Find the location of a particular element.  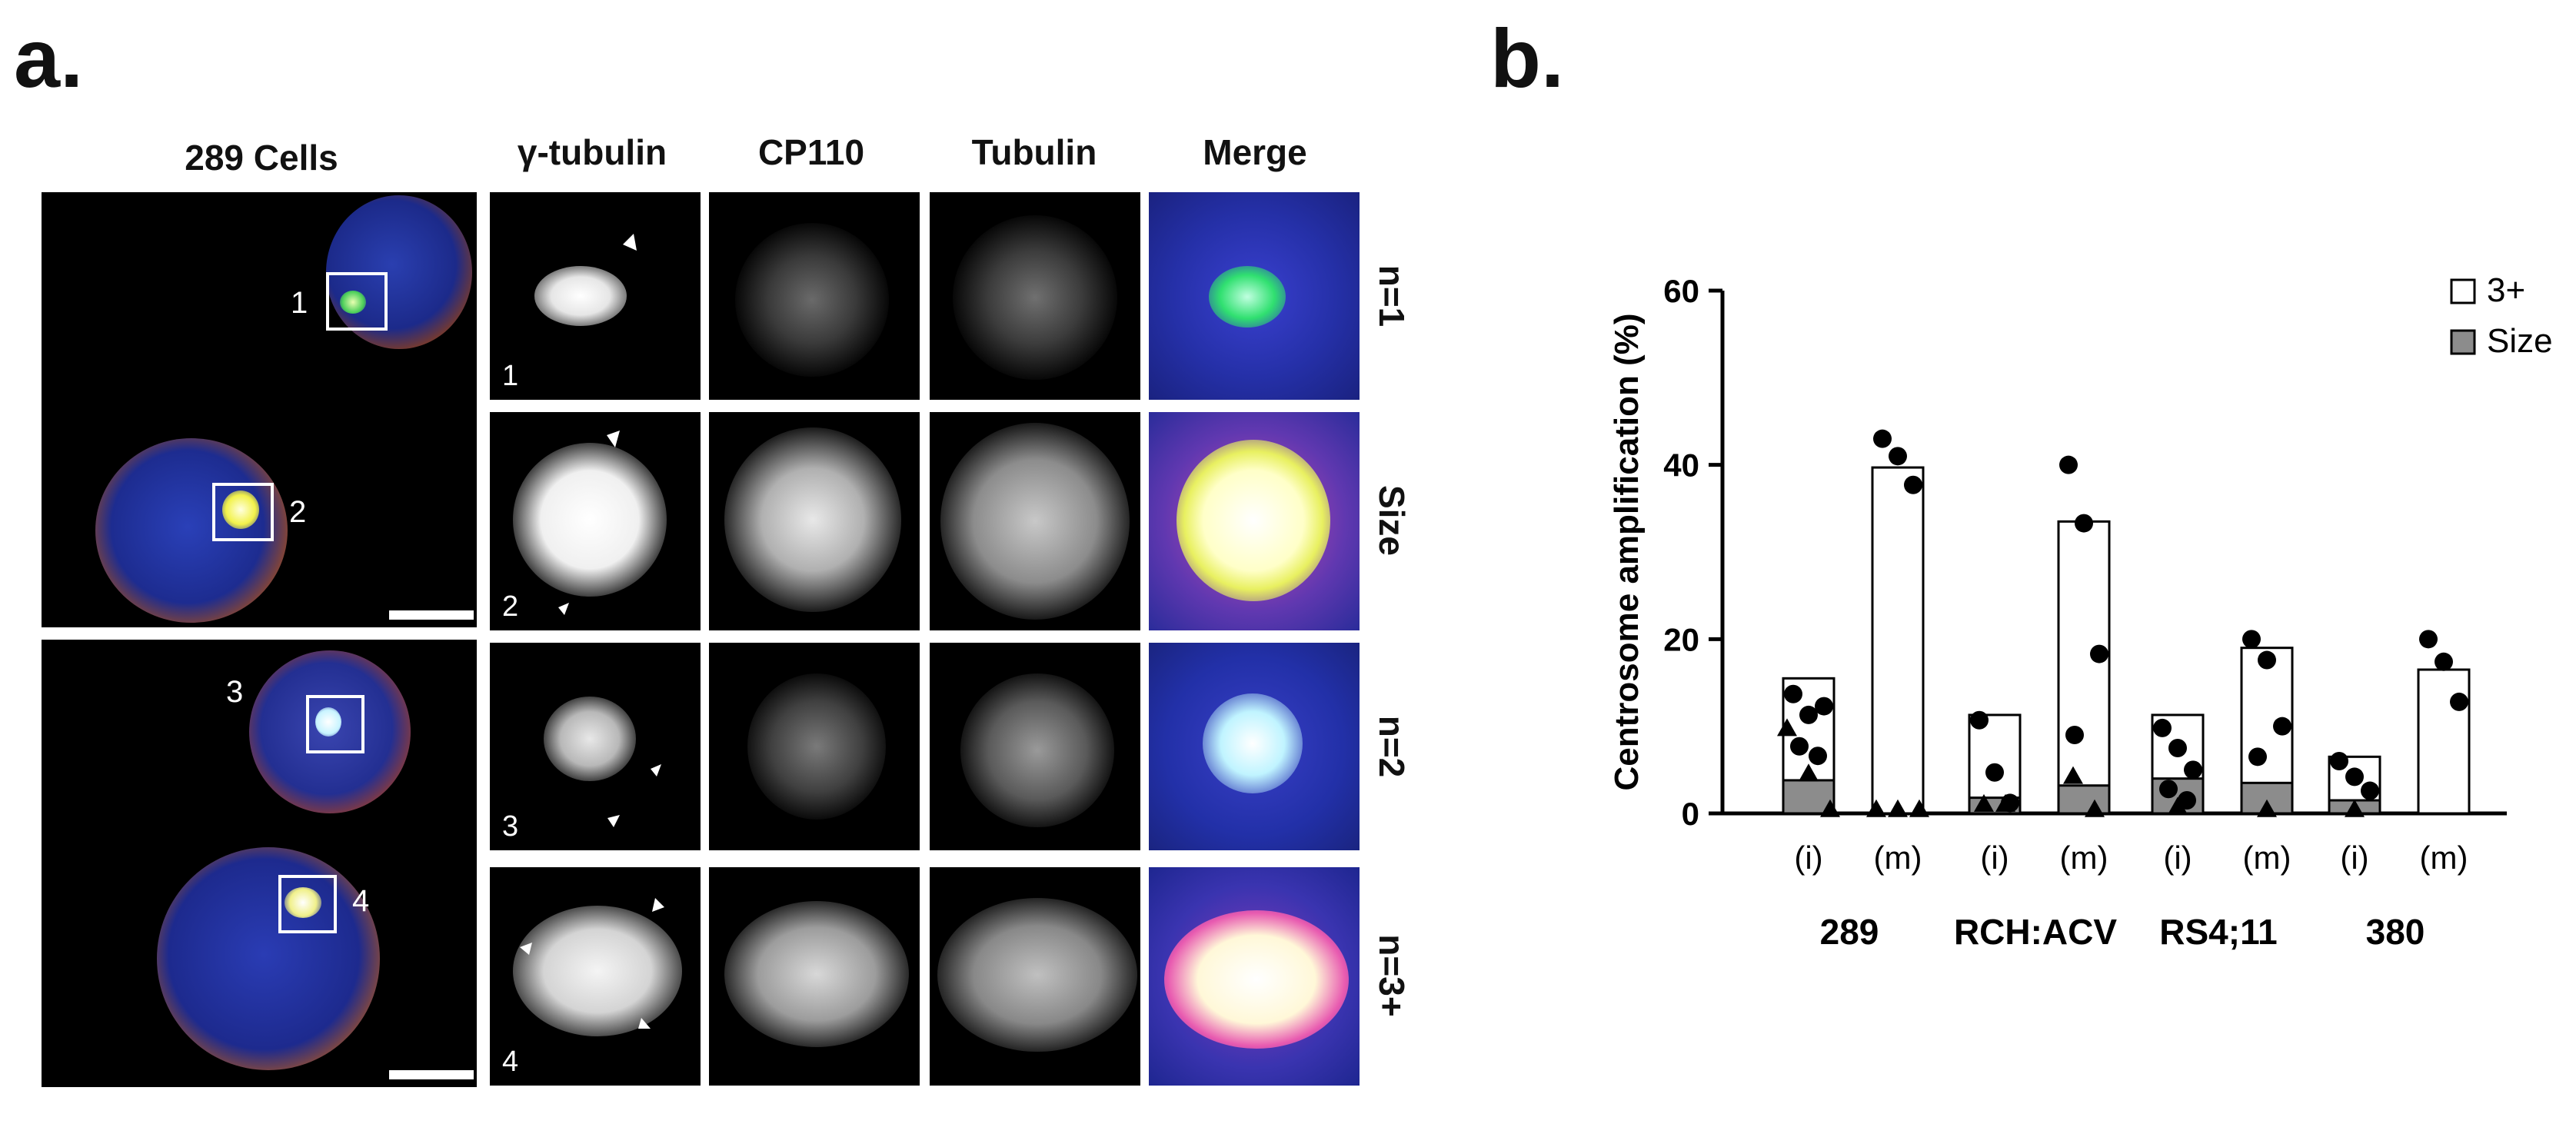

roi-label-1: 1 is located at coordinates (299, 303).